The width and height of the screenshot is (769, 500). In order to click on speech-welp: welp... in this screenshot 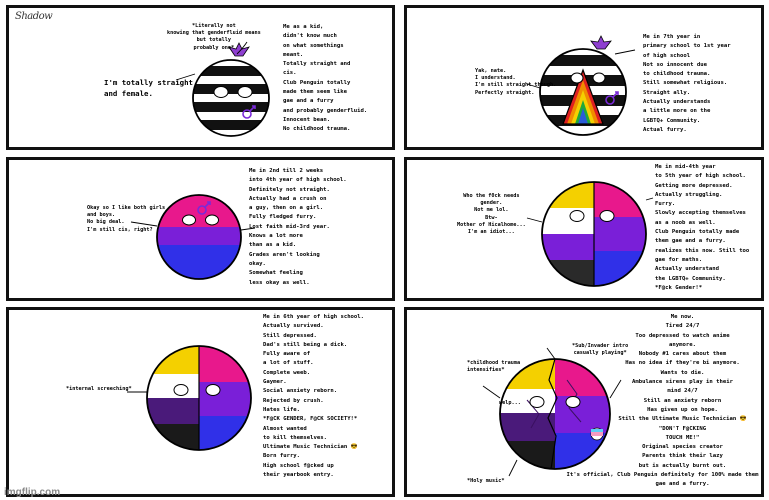, I will do `click(510, 403)`.